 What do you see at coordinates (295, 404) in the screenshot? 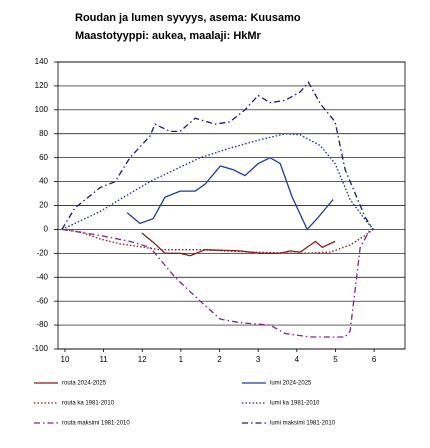
I see `legend-label: lumi ka 1981-2010` at bounding box center [295, 404].